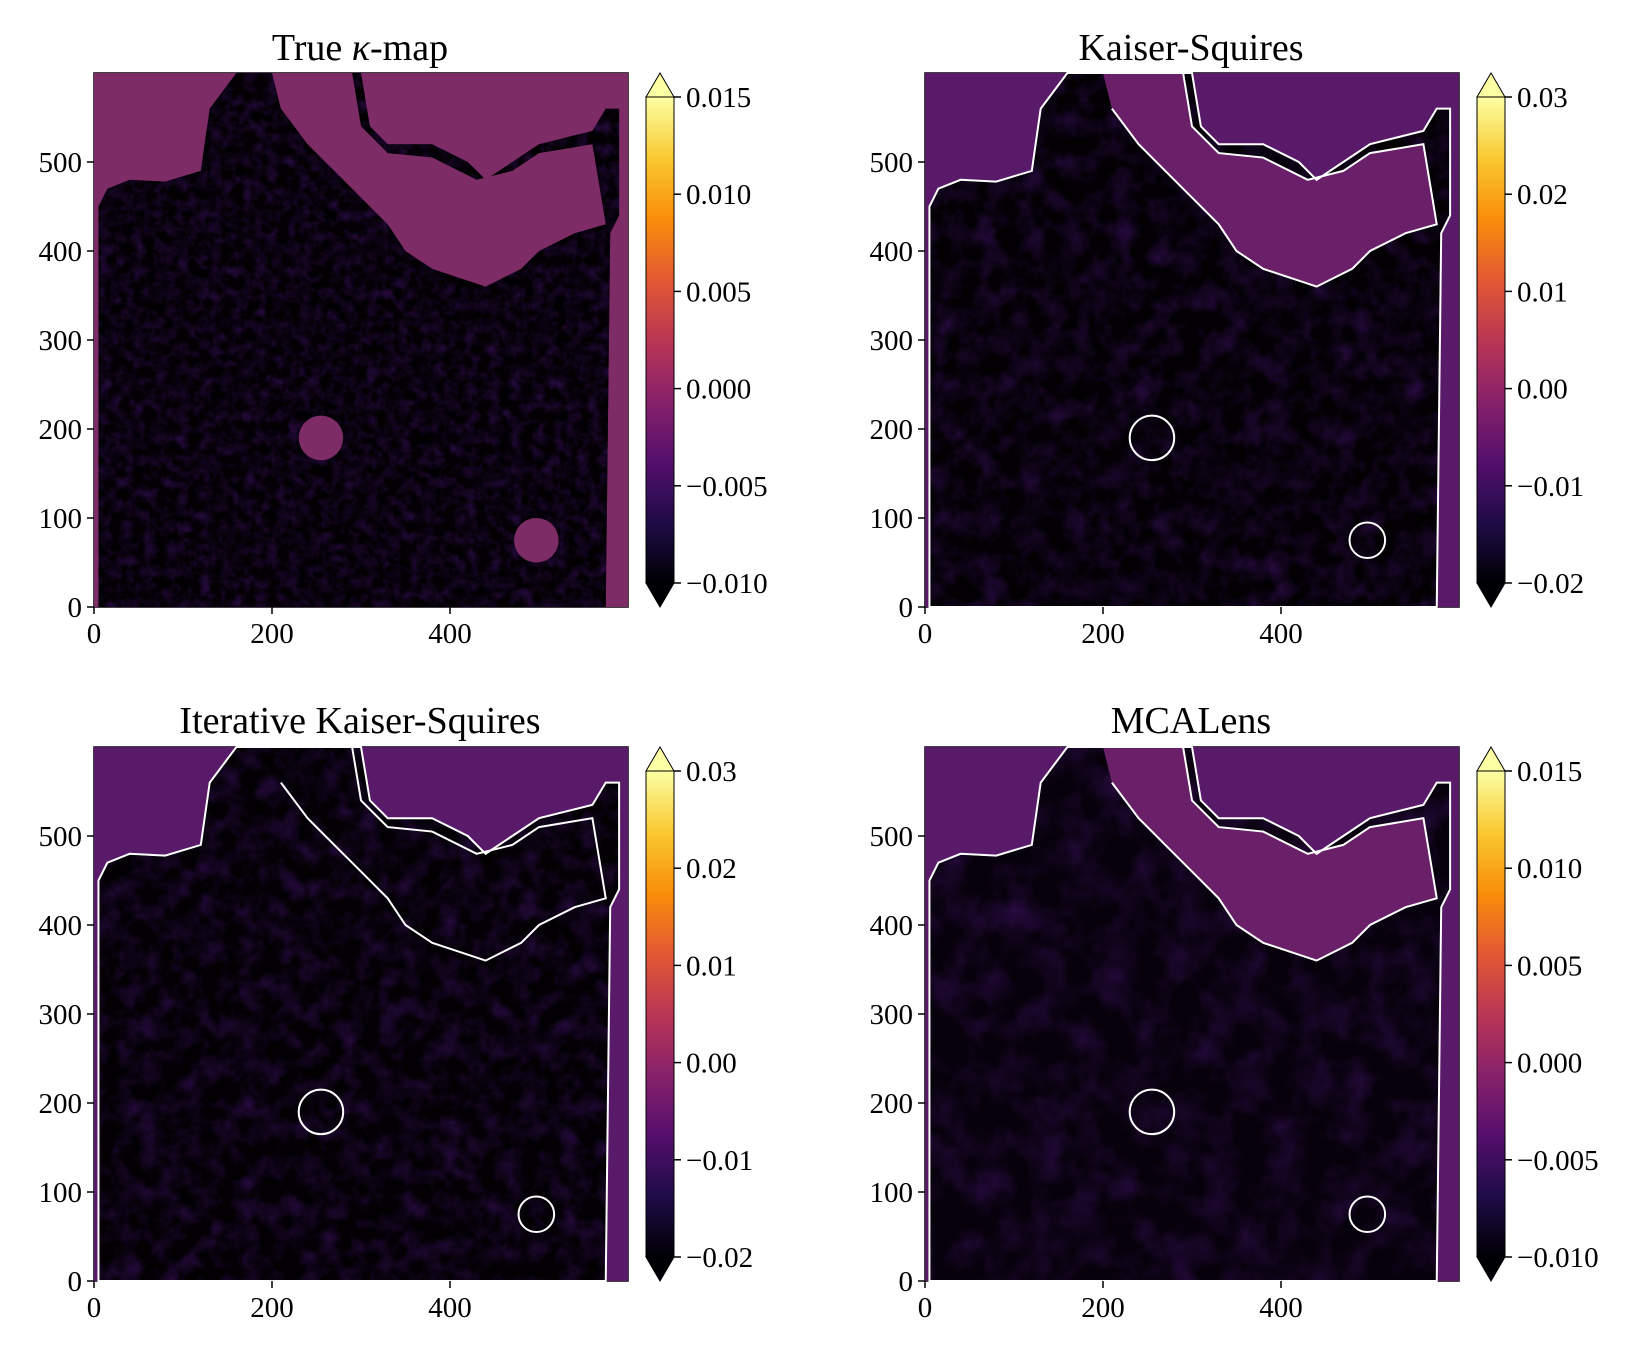  What do you see at coordinates (1550, 584) in the screenshot?
I see `colorbar-tick-label: −0.02` at bounding box center [1550, 584].